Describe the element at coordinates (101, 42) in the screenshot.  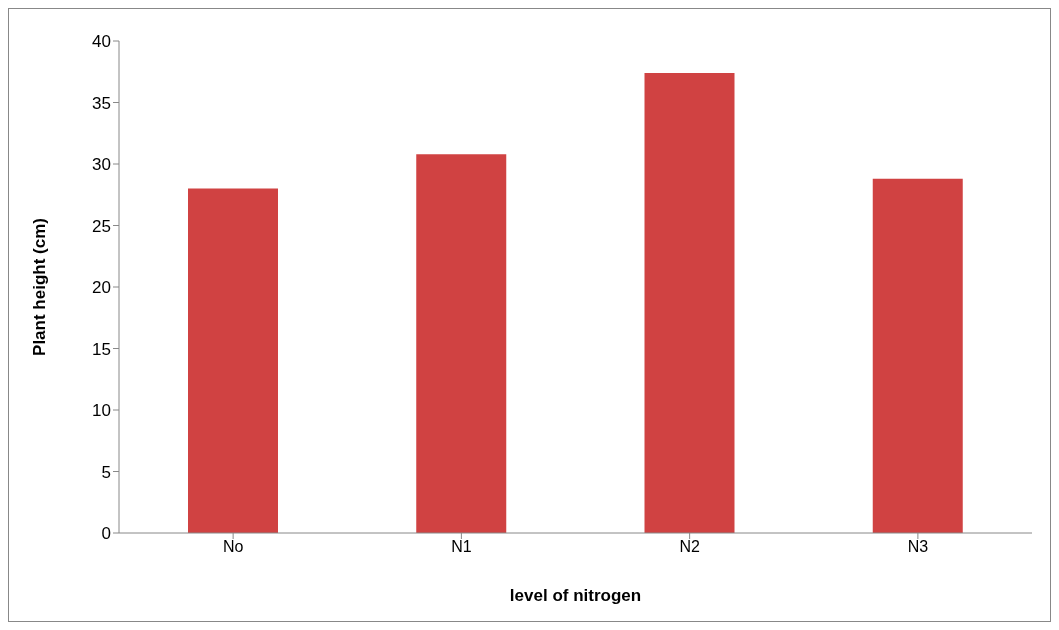
I see `y-tick-label: 40` at that location.